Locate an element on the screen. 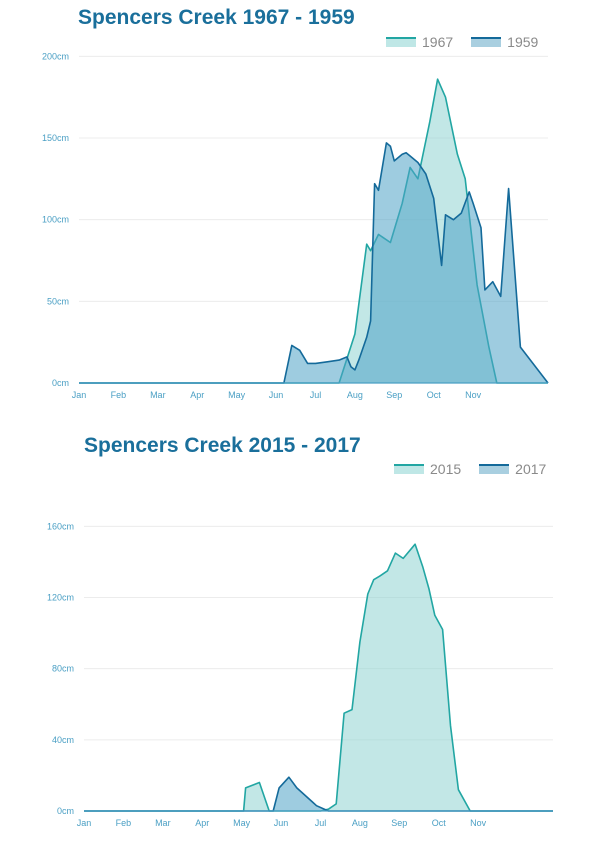 Image resolution: width=603 pixels, height=846 pixels. legend-label-2017: 2017 is located at coordinates (531, 469).